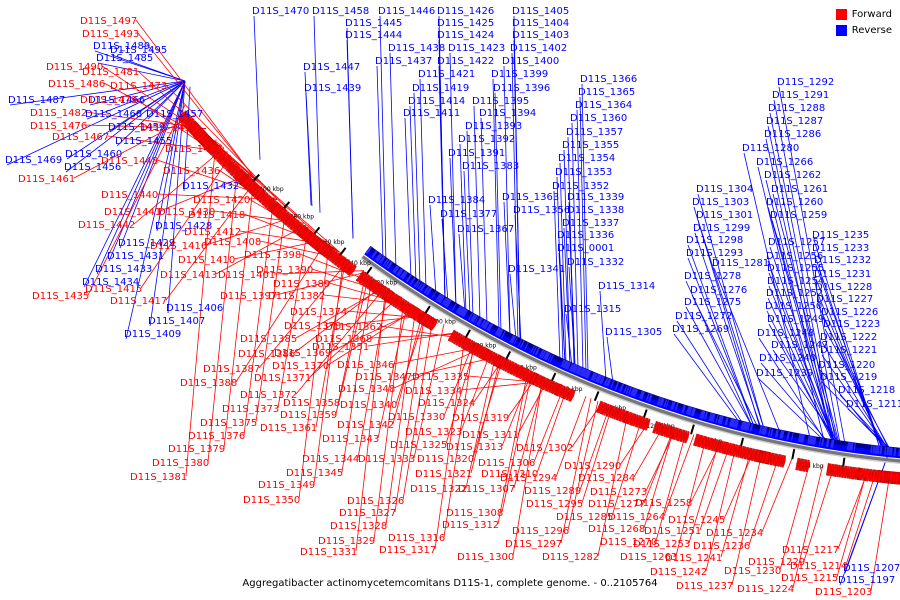  Describe the element at coordinates (194, 308) in the screenshot. I see `reverse-gene-label: D11S_1406` at that location.